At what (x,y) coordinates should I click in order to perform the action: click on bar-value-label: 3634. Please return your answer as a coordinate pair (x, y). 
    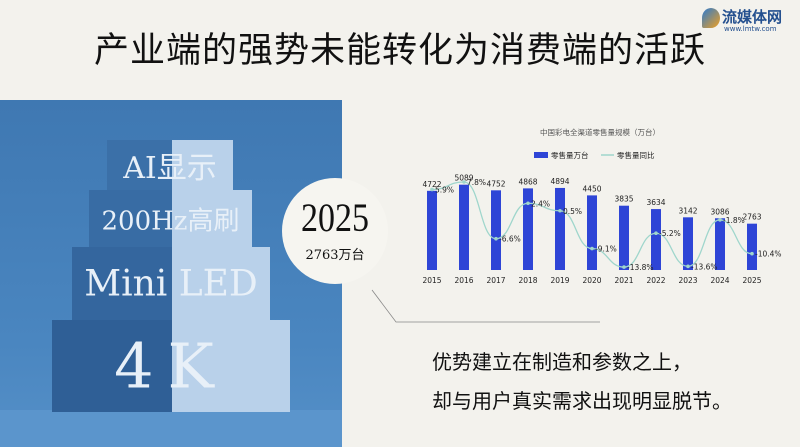
    Looking at the image, I should click on (655, 202).